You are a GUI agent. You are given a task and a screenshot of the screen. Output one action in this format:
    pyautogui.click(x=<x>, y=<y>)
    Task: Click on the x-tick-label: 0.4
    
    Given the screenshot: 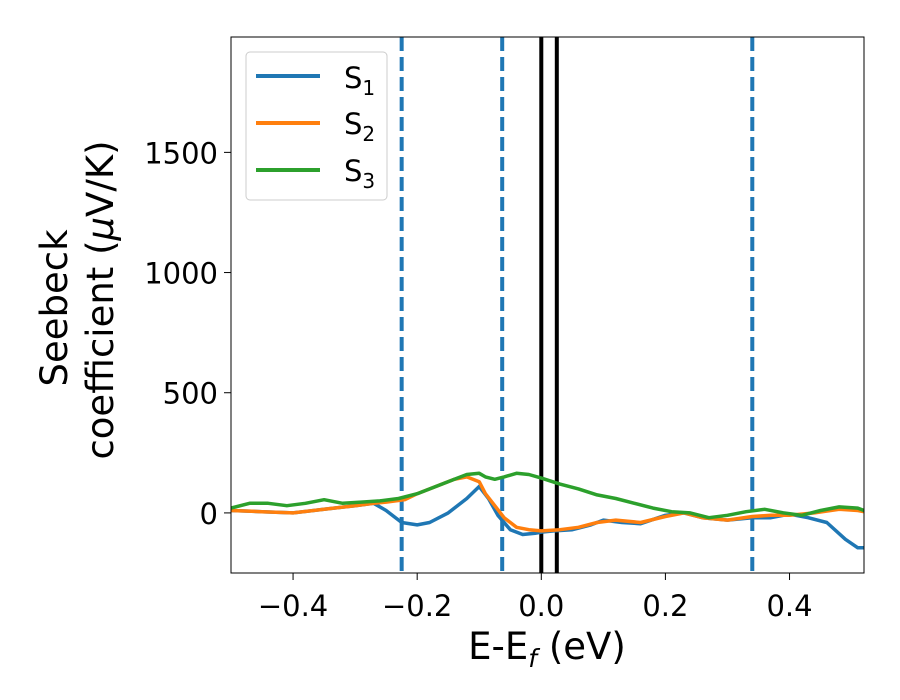 What is the action you would take?
    pyautogui.click(x=789, y=606)
    